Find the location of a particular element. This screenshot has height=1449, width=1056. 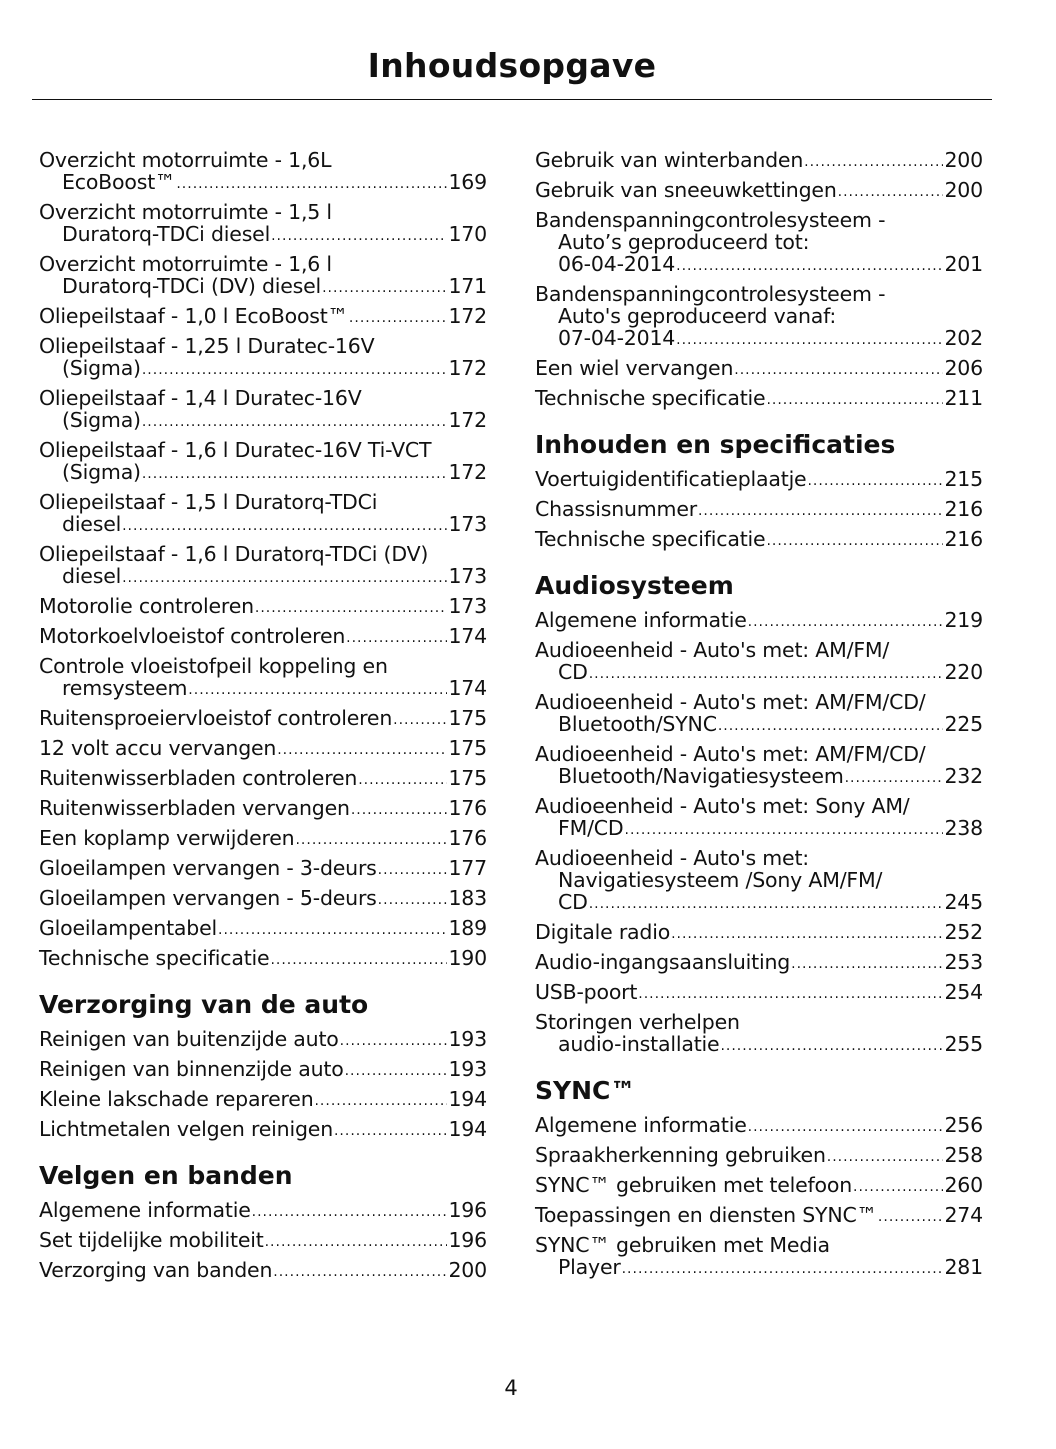

toc-entry: Ruitenwisserbladen vervangen 176 is located at coordinates (263, 808).